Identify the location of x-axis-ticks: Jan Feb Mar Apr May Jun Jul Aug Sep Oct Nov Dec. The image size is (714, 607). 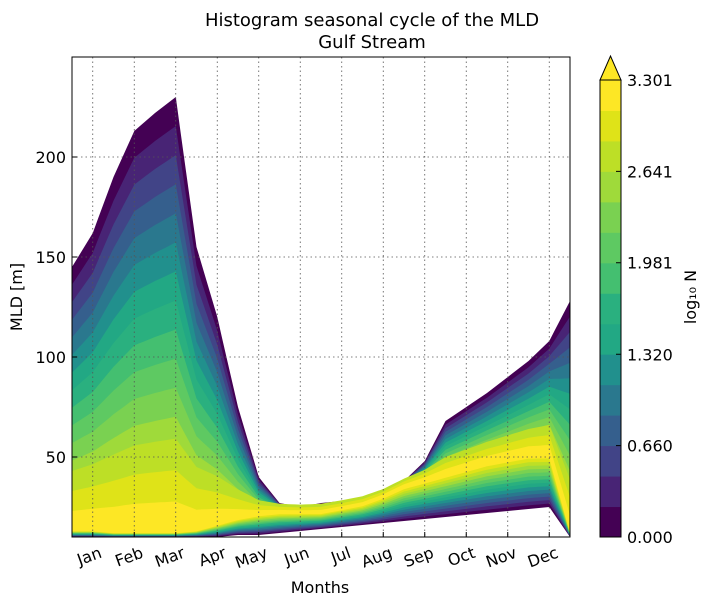
(317, 552).